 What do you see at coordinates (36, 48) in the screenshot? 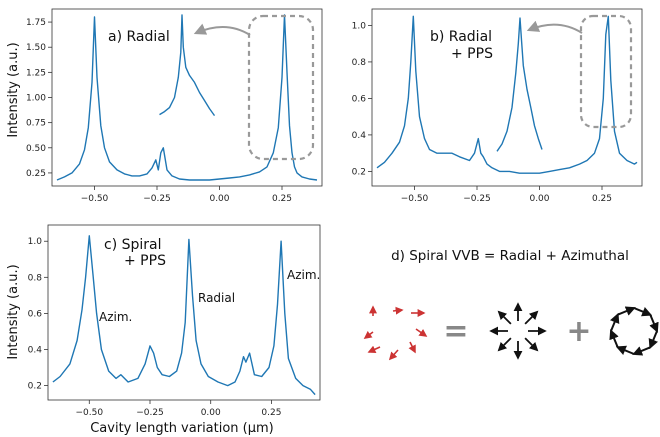
I see `y-tick-label: 1.50` at bounding box center [36, 48].